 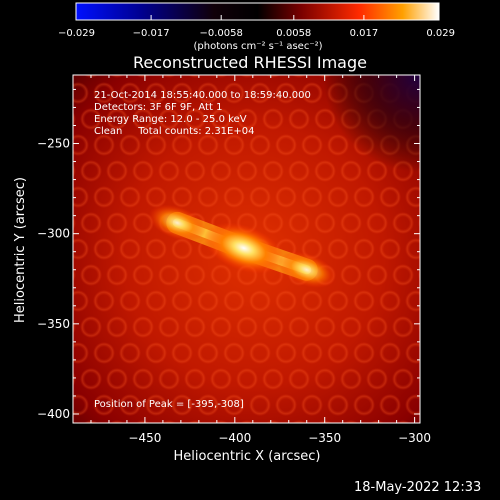 What do you see at coordinates (324, 438) in the screenshot?
I see `x-tick-label: −350` at bounding box center [324, 438].